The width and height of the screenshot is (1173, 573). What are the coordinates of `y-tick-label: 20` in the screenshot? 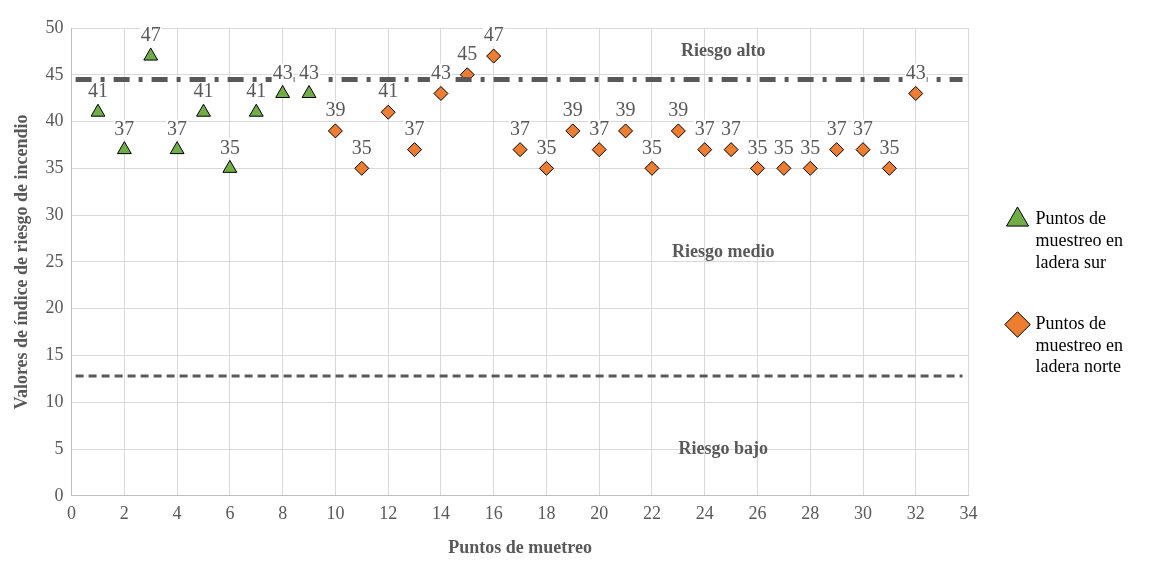 It's located at (54, 307).